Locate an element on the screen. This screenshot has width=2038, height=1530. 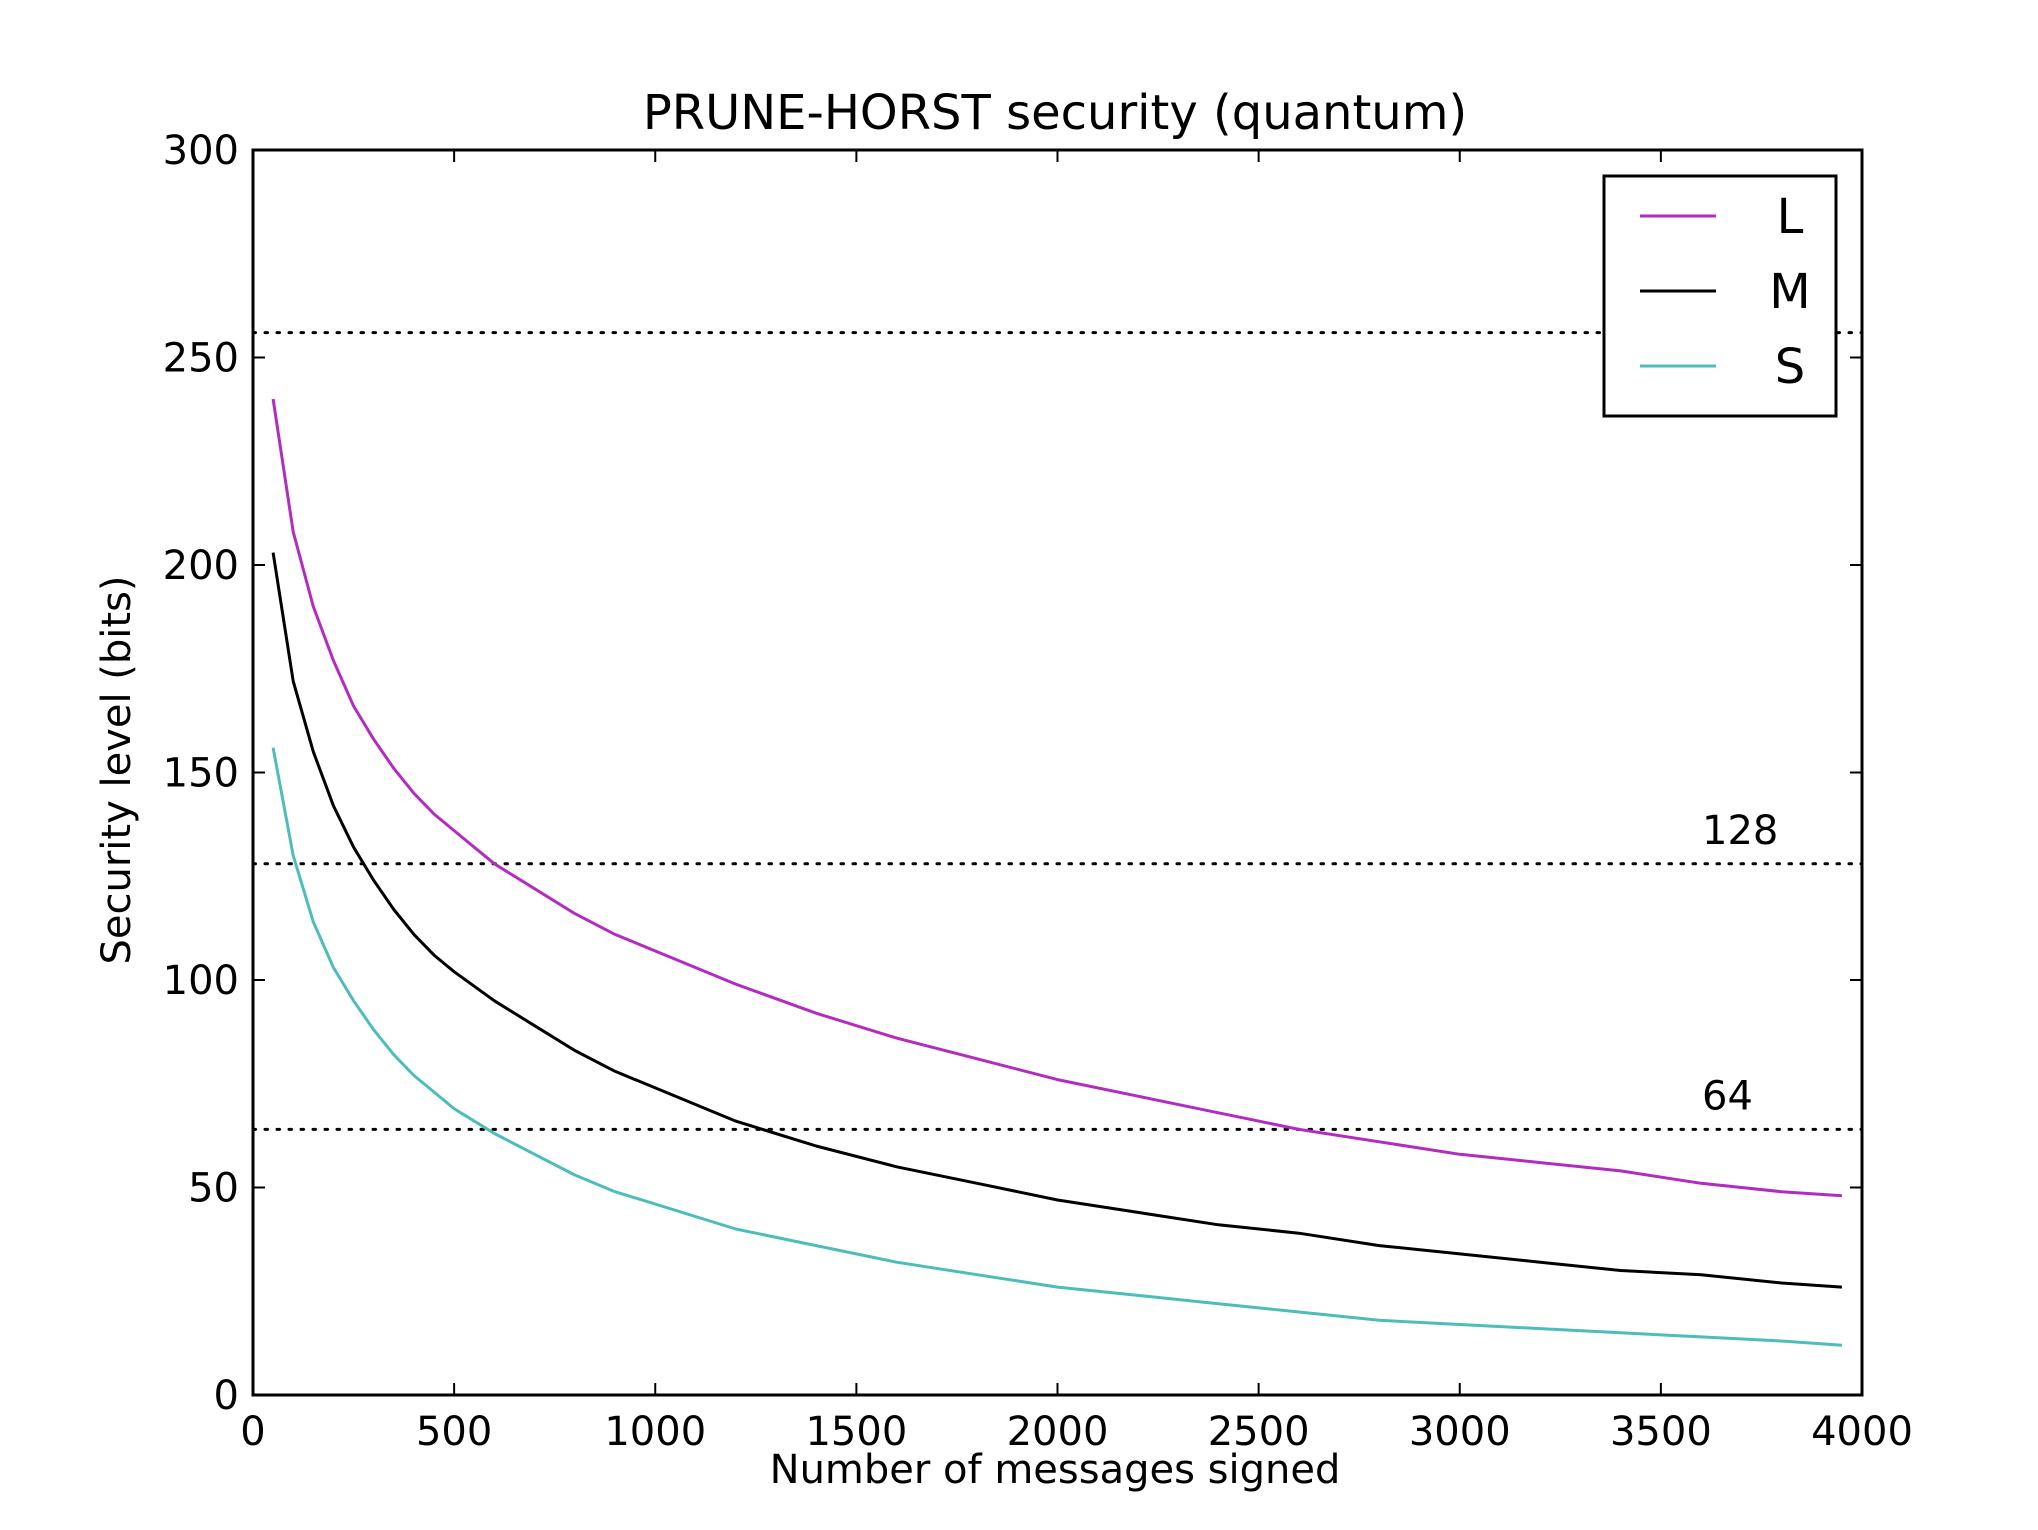
x-axis-label: Number of messages signed is located at coordinates (1055, 1470).